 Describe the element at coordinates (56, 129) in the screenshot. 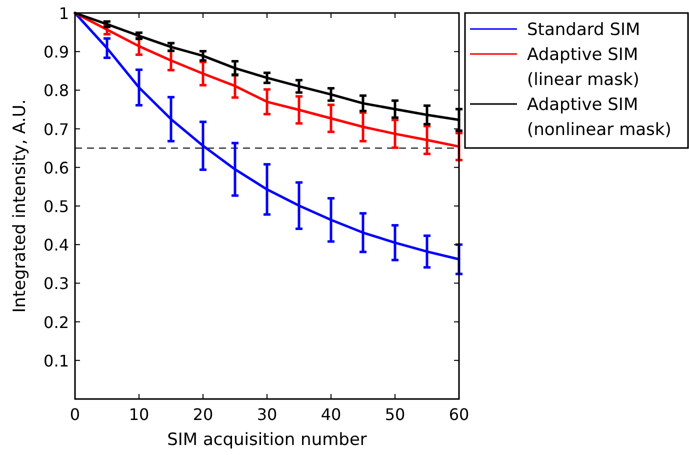

I see `y-tick-label: 0.7` at that location.